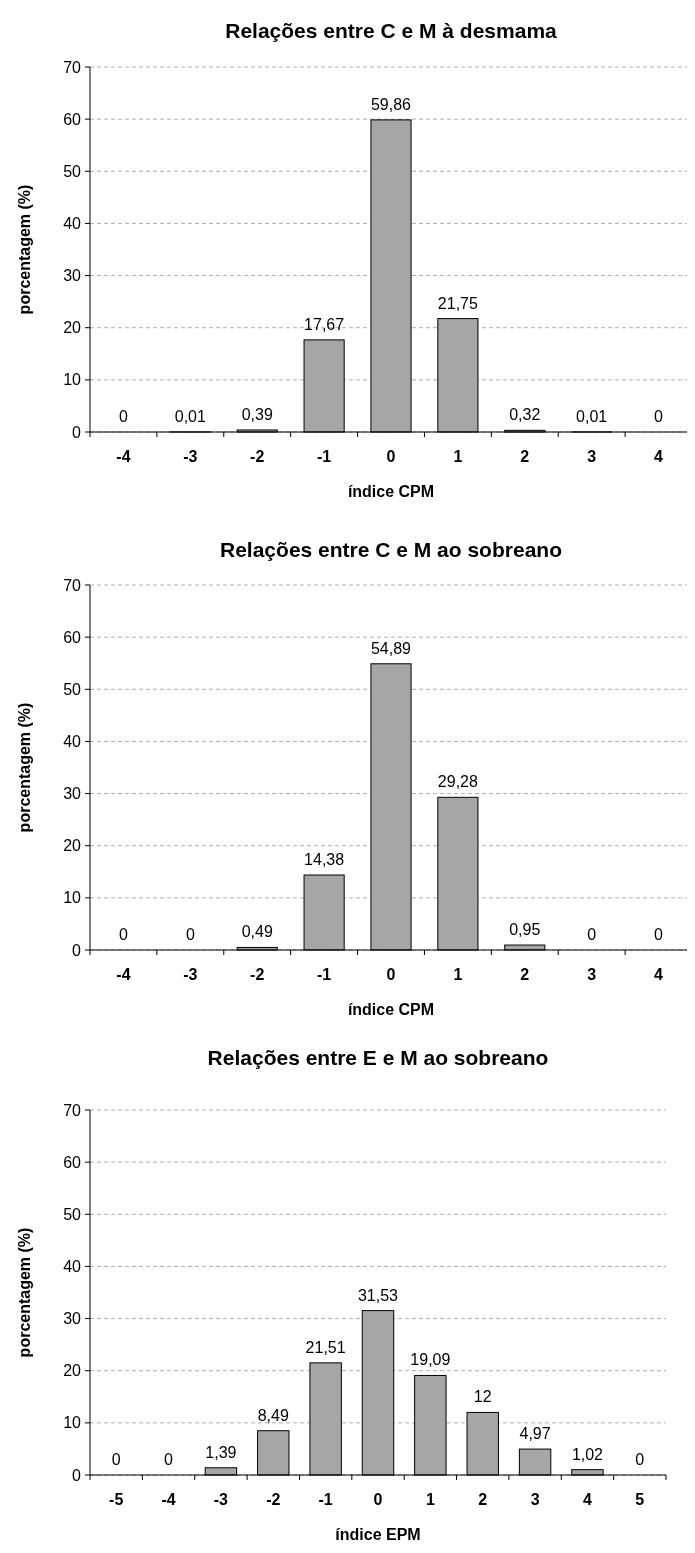 This screenshot has width=695, height=1553. What do you see at coordinates (430, 1360) in the screenshot?
I see `data-label: 19,09` at bounding box center [430, 1360].